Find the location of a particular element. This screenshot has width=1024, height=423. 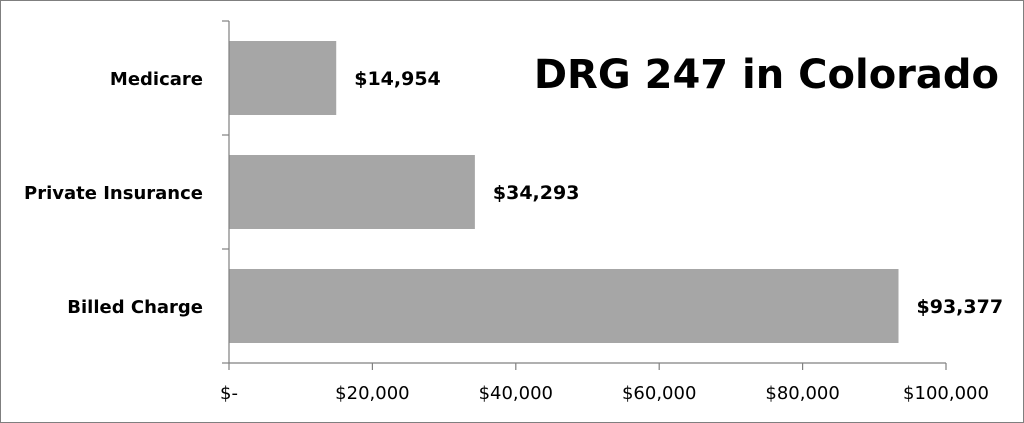

x-tick-label: $80,000 is located at coordinates (802, 393).